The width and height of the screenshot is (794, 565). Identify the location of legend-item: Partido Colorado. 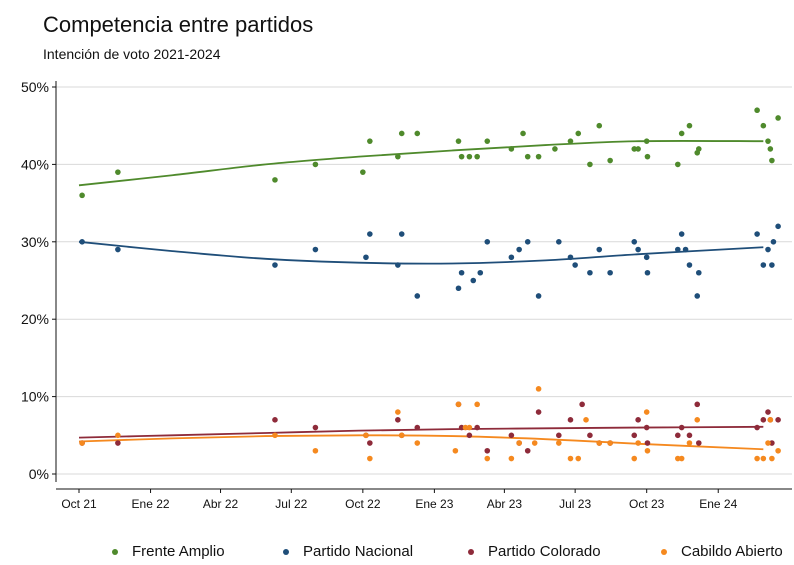
(534, 551).